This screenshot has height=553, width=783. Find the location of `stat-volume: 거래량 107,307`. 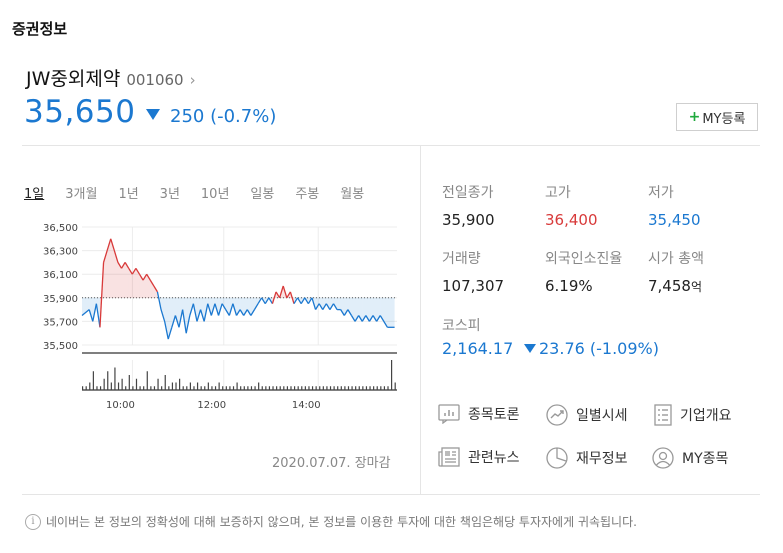

stat-volume: 거래량 107,307 is located at coordinates (473, 271).